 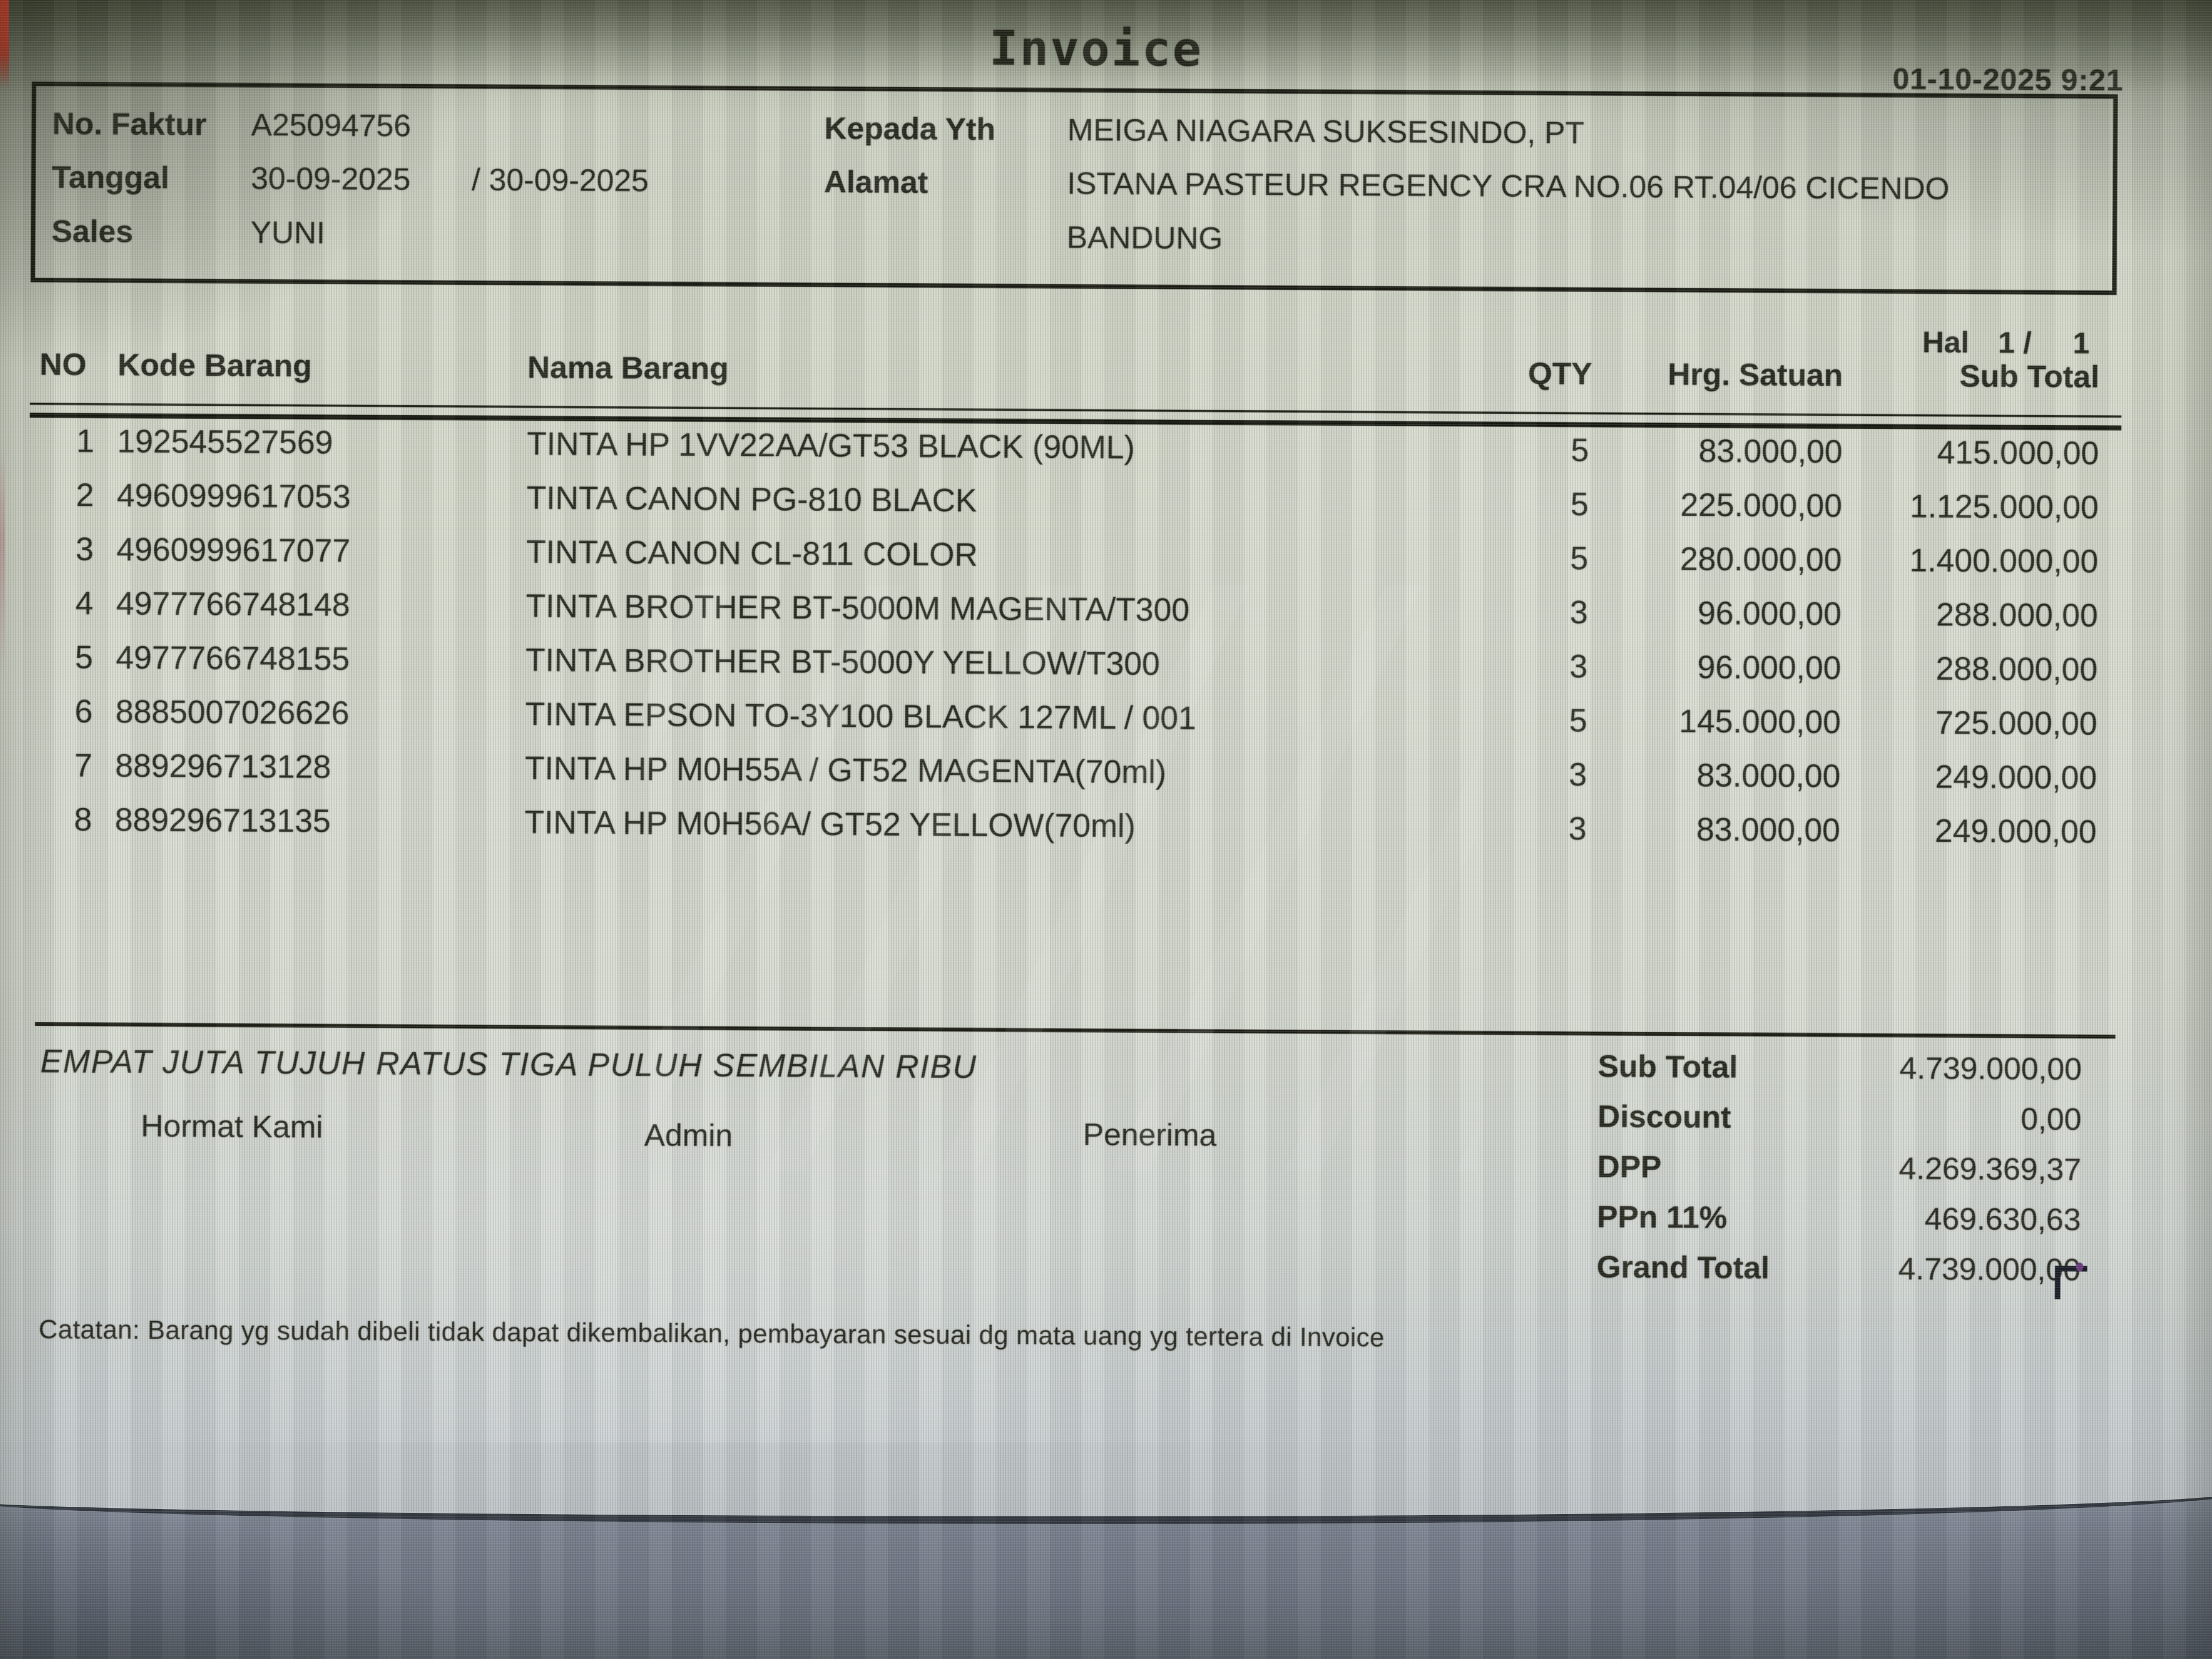 I want to click on item-kode: 4960999617077, so click(x=233, y=550).